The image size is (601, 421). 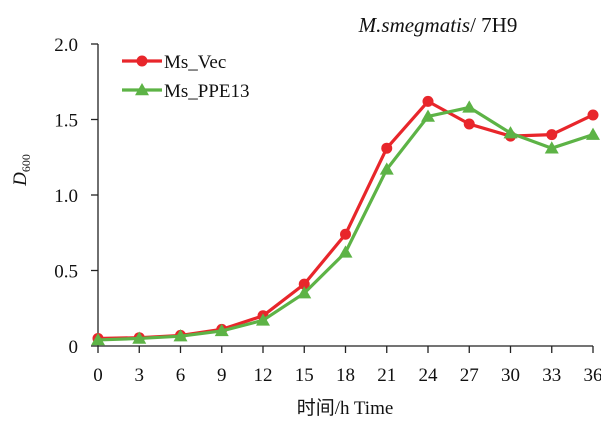 I want to click on y-axis-label-main: D, so click(x=20, y=179).